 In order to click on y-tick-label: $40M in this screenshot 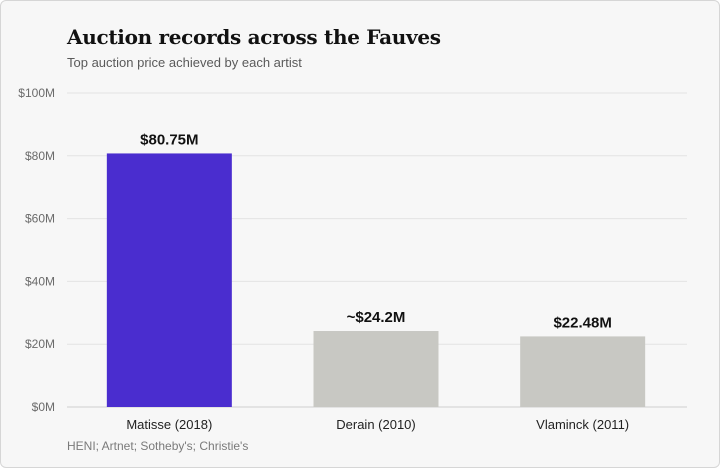, I will do `click(40, 281)`.